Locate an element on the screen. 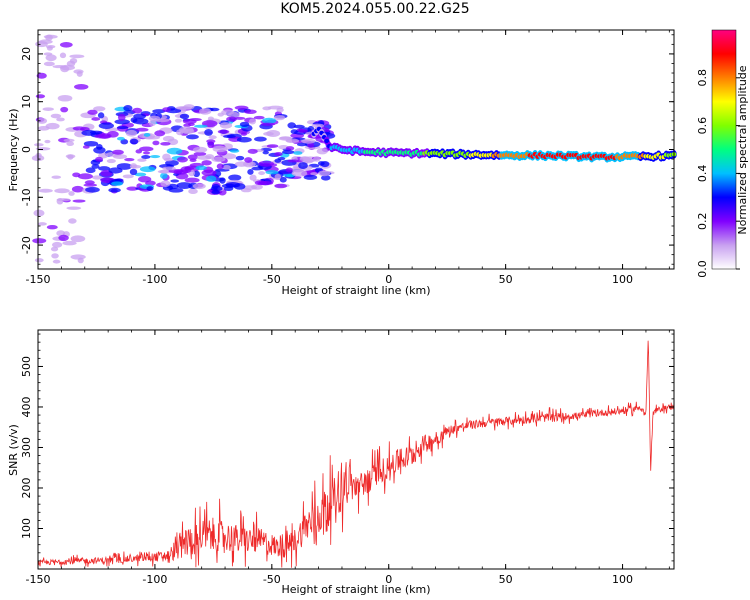 Image resolution: width=750 pixels, height=600 pixels. y-tick-label: 10 is located at coordinates (26, 102).